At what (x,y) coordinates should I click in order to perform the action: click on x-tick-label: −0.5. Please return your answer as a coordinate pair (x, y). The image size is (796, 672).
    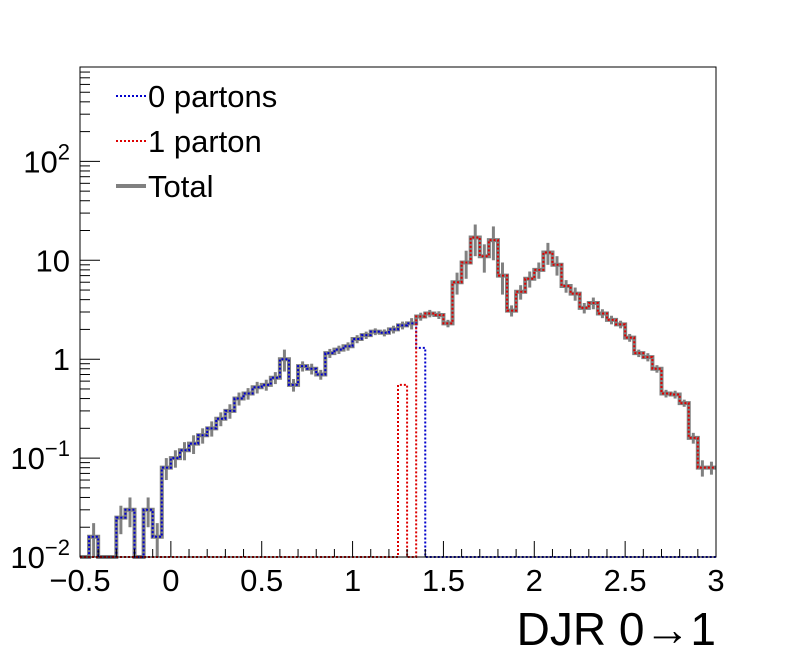
    Looking at the image, I should click on (79, 580).